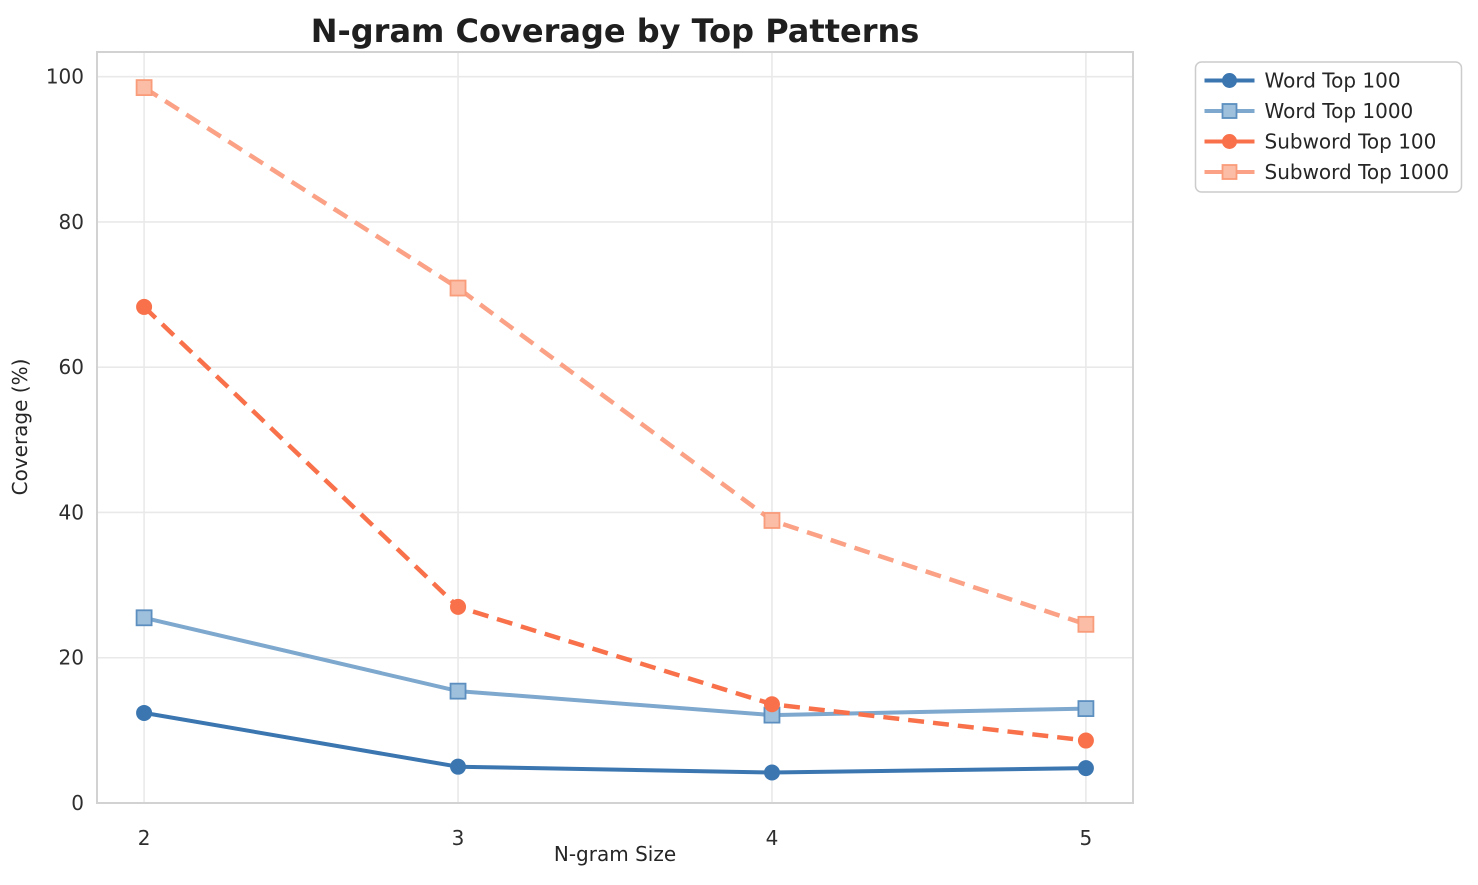  Describe the element at coordinates (1339, 111) in the screenshot. I see `legend-label-word-top-1000: Word Top 1000` at that location.